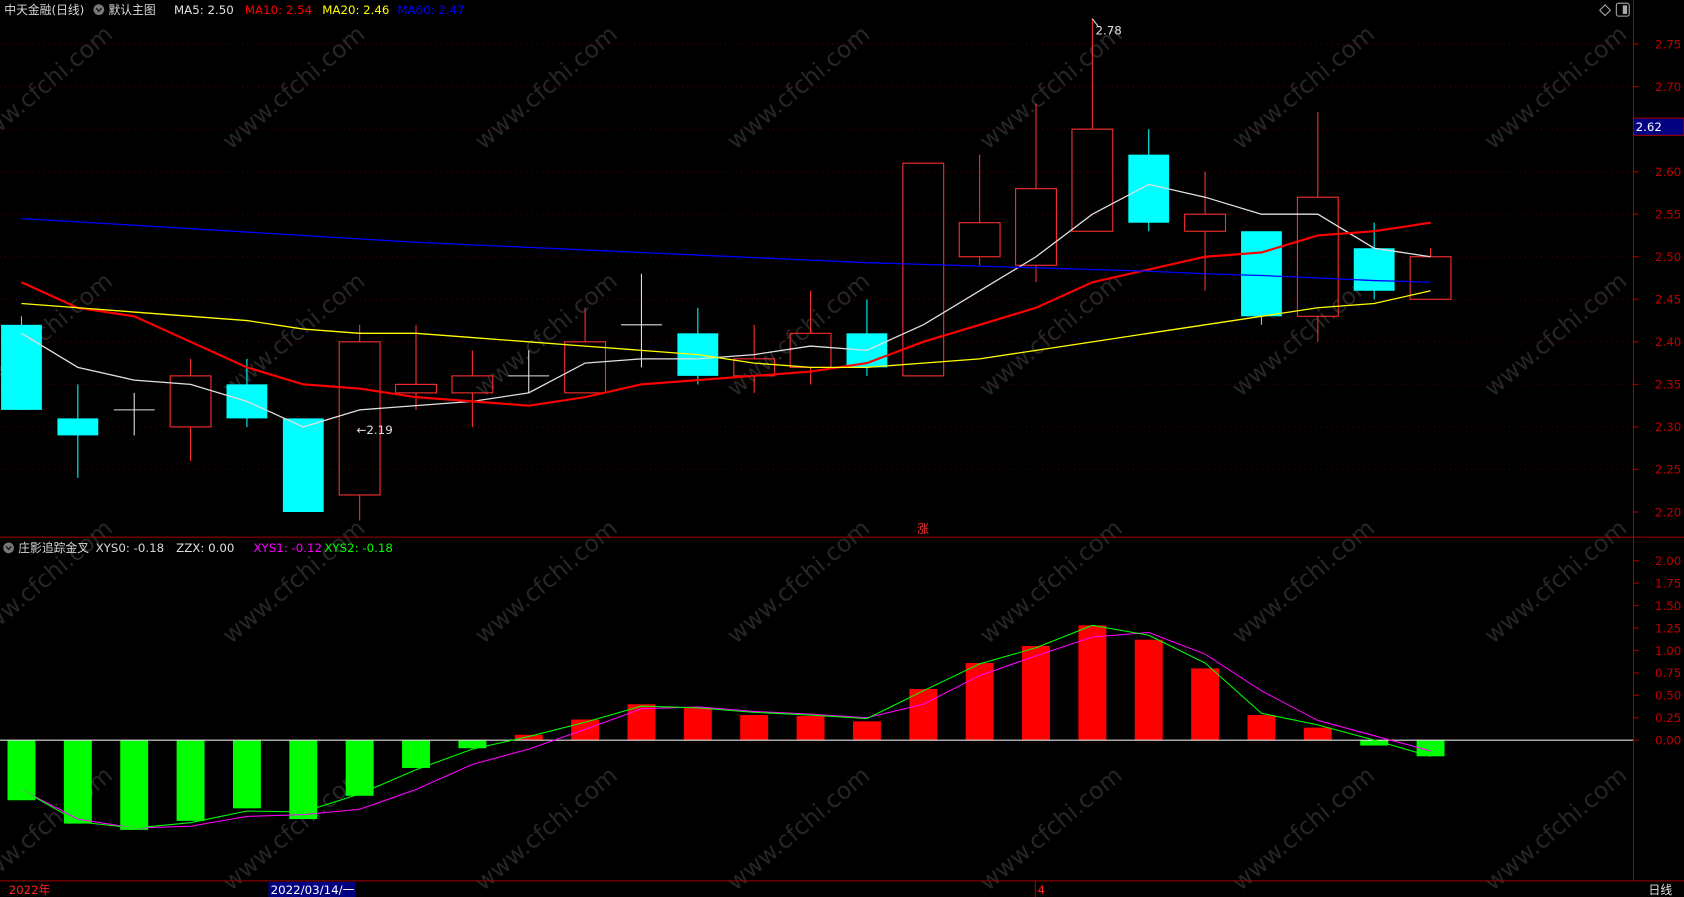 The image size is (1684, 897). What do you see at coordinates (130, 548) in the screenshot?
I see `xys0-label: XYS0: -0.18` at bounding box center [130, 548].